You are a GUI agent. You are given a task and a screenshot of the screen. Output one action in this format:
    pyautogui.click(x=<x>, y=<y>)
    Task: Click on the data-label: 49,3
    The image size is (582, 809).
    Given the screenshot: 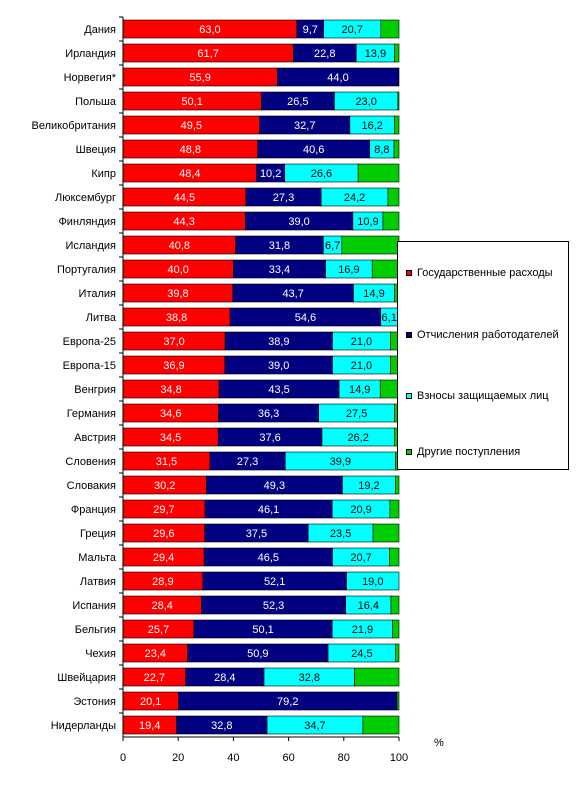 What is the action you would take?
    pyautogui.click(x=274, y=486)
    